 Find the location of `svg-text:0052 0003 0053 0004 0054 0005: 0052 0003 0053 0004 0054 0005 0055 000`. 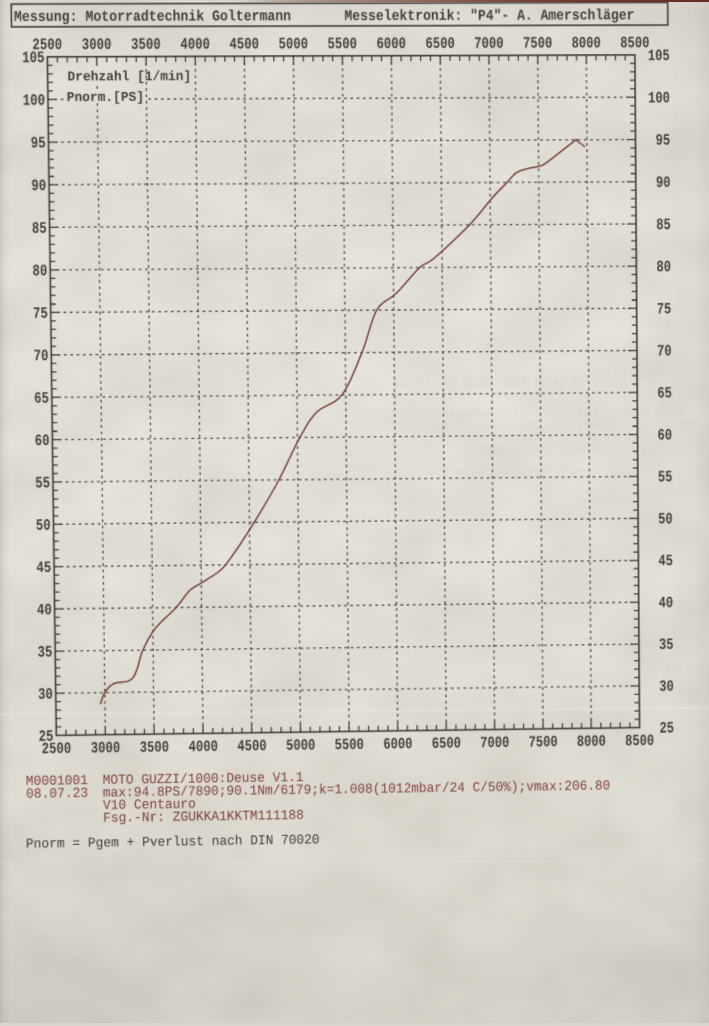

svg-text:0052 0003 0053 0004 0054 0005: 0052 0003 0053 0004 0054 0005 0055 000 is located at coordinates (491, 386).